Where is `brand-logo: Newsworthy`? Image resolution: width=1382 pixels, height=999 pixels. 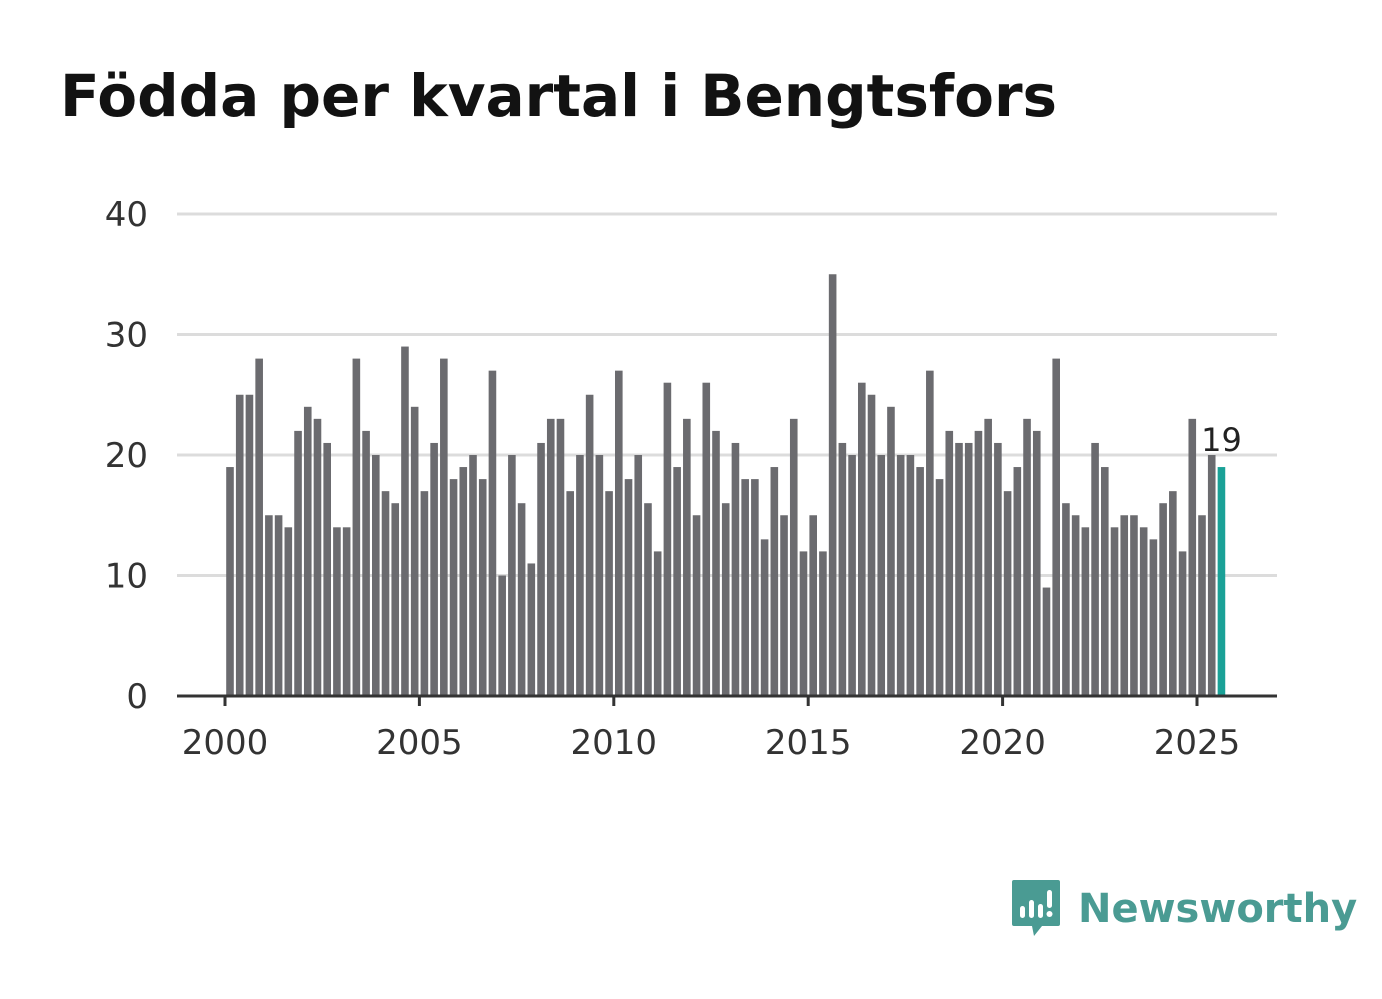
brand-logo: Newsworthy is located at coordinates (1183, 909).